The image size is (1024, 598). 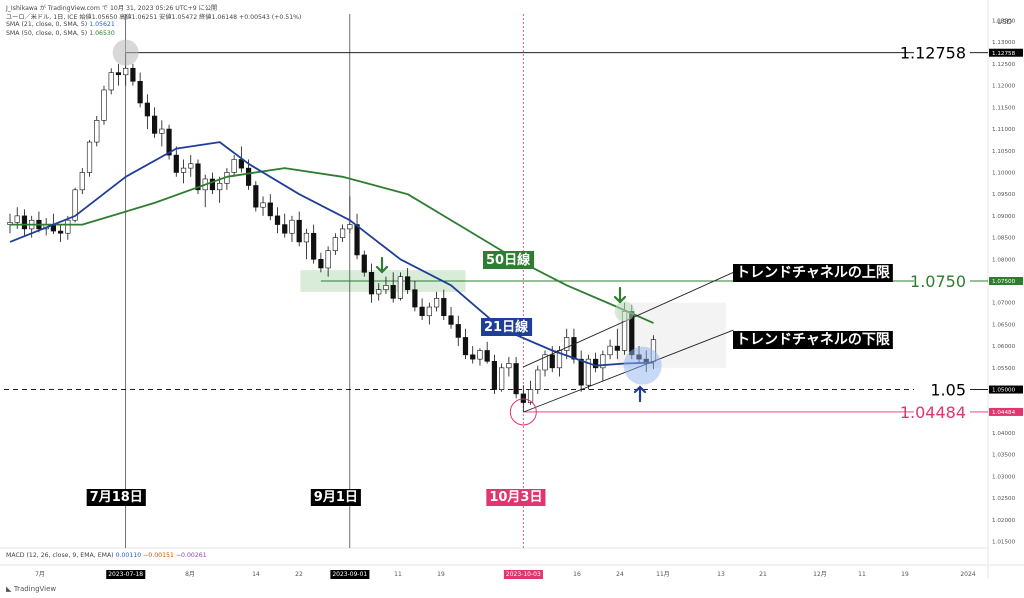 What do you see at coordinates (102, 24) in the screenshot?
I see `sma21-legend-value: 1.05621` at bounding box center [102, 24].